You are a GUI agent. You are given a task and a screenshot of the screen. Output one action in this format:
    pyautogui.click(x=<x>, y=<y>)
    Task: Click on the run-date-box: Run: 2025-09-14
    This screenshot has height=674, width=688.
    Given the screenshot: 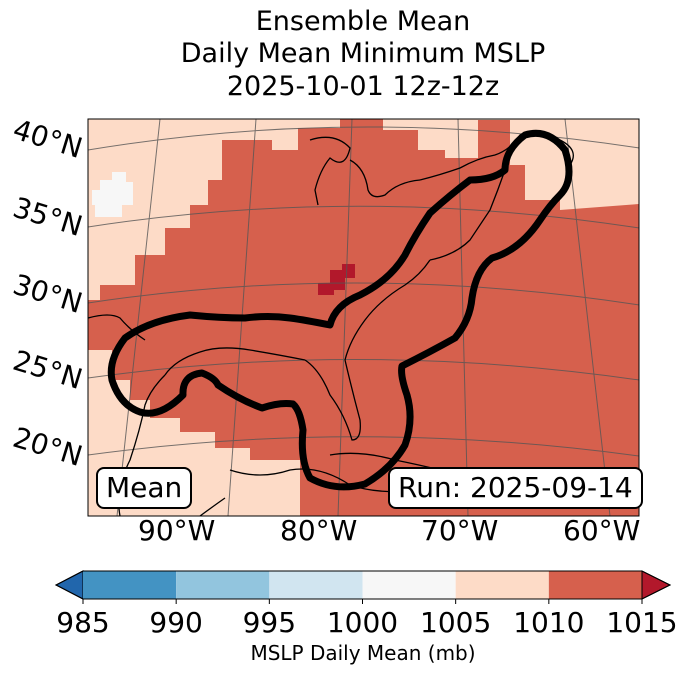 What is the action you would take?
    pyautogui.click(x=515, y=488)
    